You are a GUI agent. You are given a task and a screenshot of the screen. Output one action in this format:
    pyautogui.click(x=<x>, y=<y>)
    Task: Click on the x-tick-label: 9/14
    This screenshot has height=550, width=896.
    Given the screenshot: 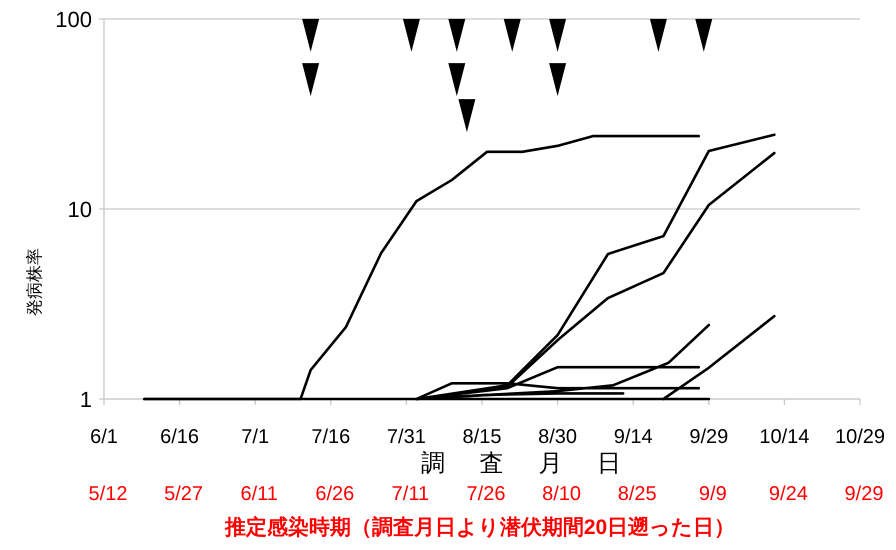 What is the action you would take?
    pyautogui.click(x=633, y=437)
    